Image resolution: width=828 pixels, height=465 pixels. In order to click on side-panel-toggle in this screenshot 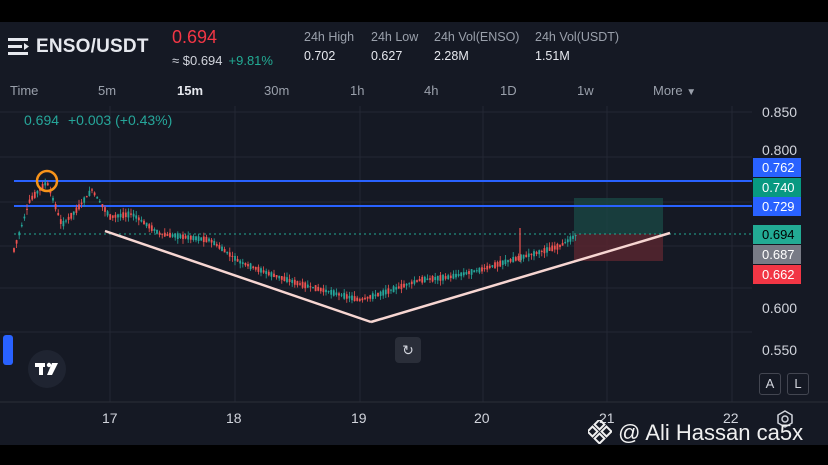, I will do `click(8, 350)`.